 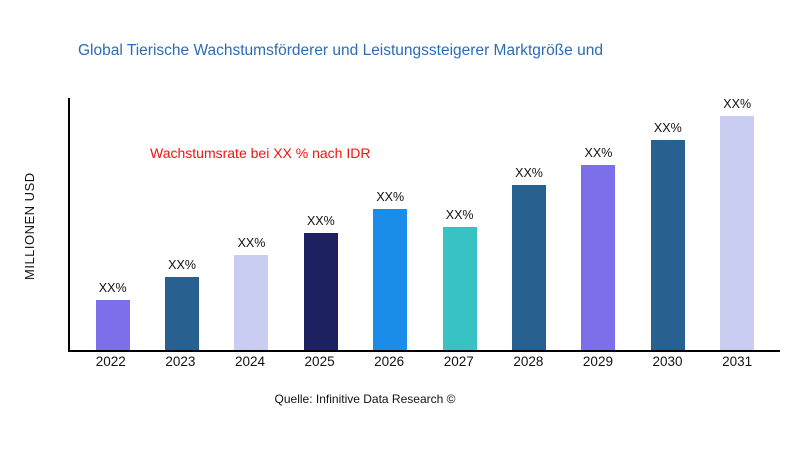 I want to click on growth-rate-annotation: Wachstumsrate bei XX % nach IDR, so click(x=260, y=153).